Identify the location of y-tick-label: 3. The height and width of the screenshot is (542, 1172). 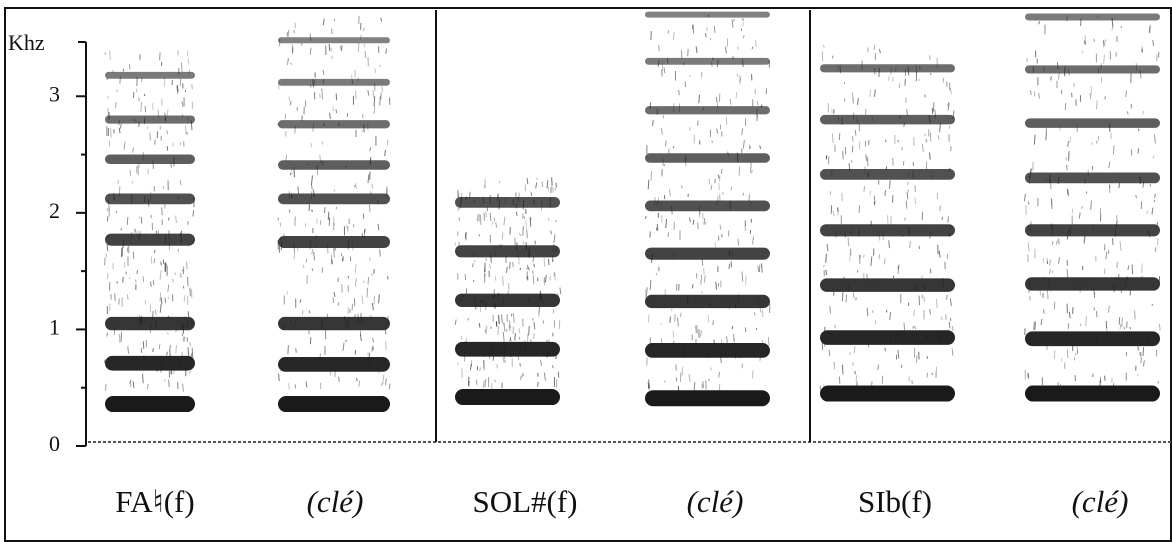
(54, 93).